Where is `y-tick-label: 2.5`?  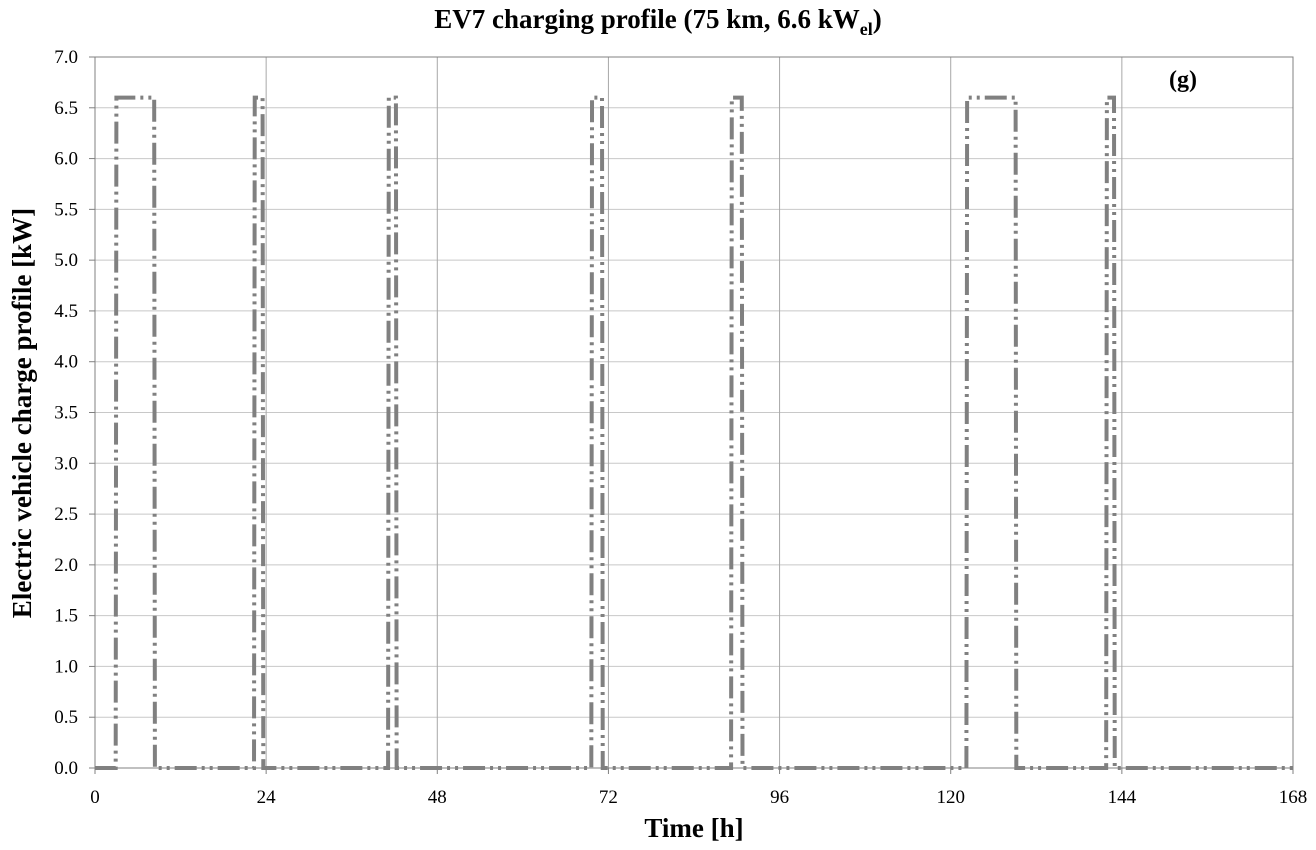 y-tick-label: 2.5 is located at coordinates (66, 514).